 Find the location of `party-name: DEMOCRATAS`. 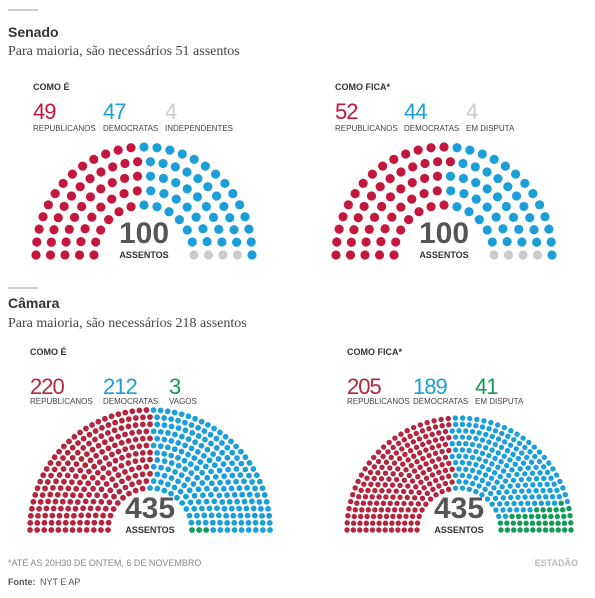

party-name: DEMOCRATAS is located at coordinates (431, 128).